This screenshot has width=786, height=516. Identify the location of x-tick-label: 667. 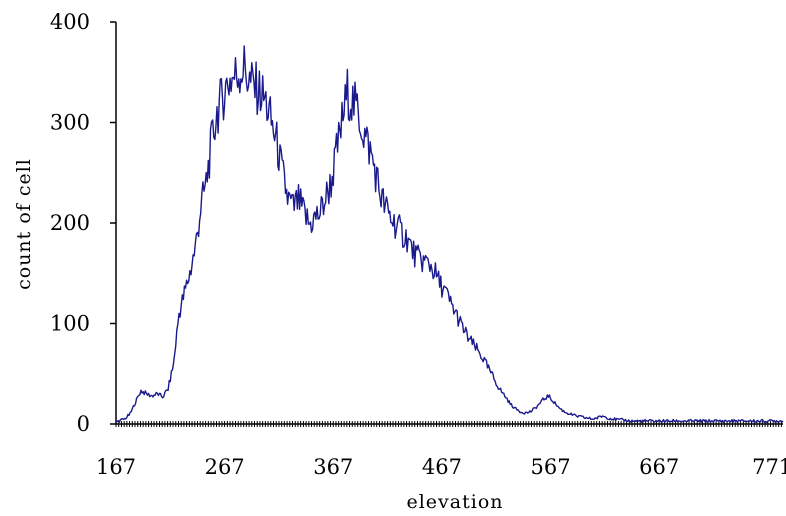
(659, 467).